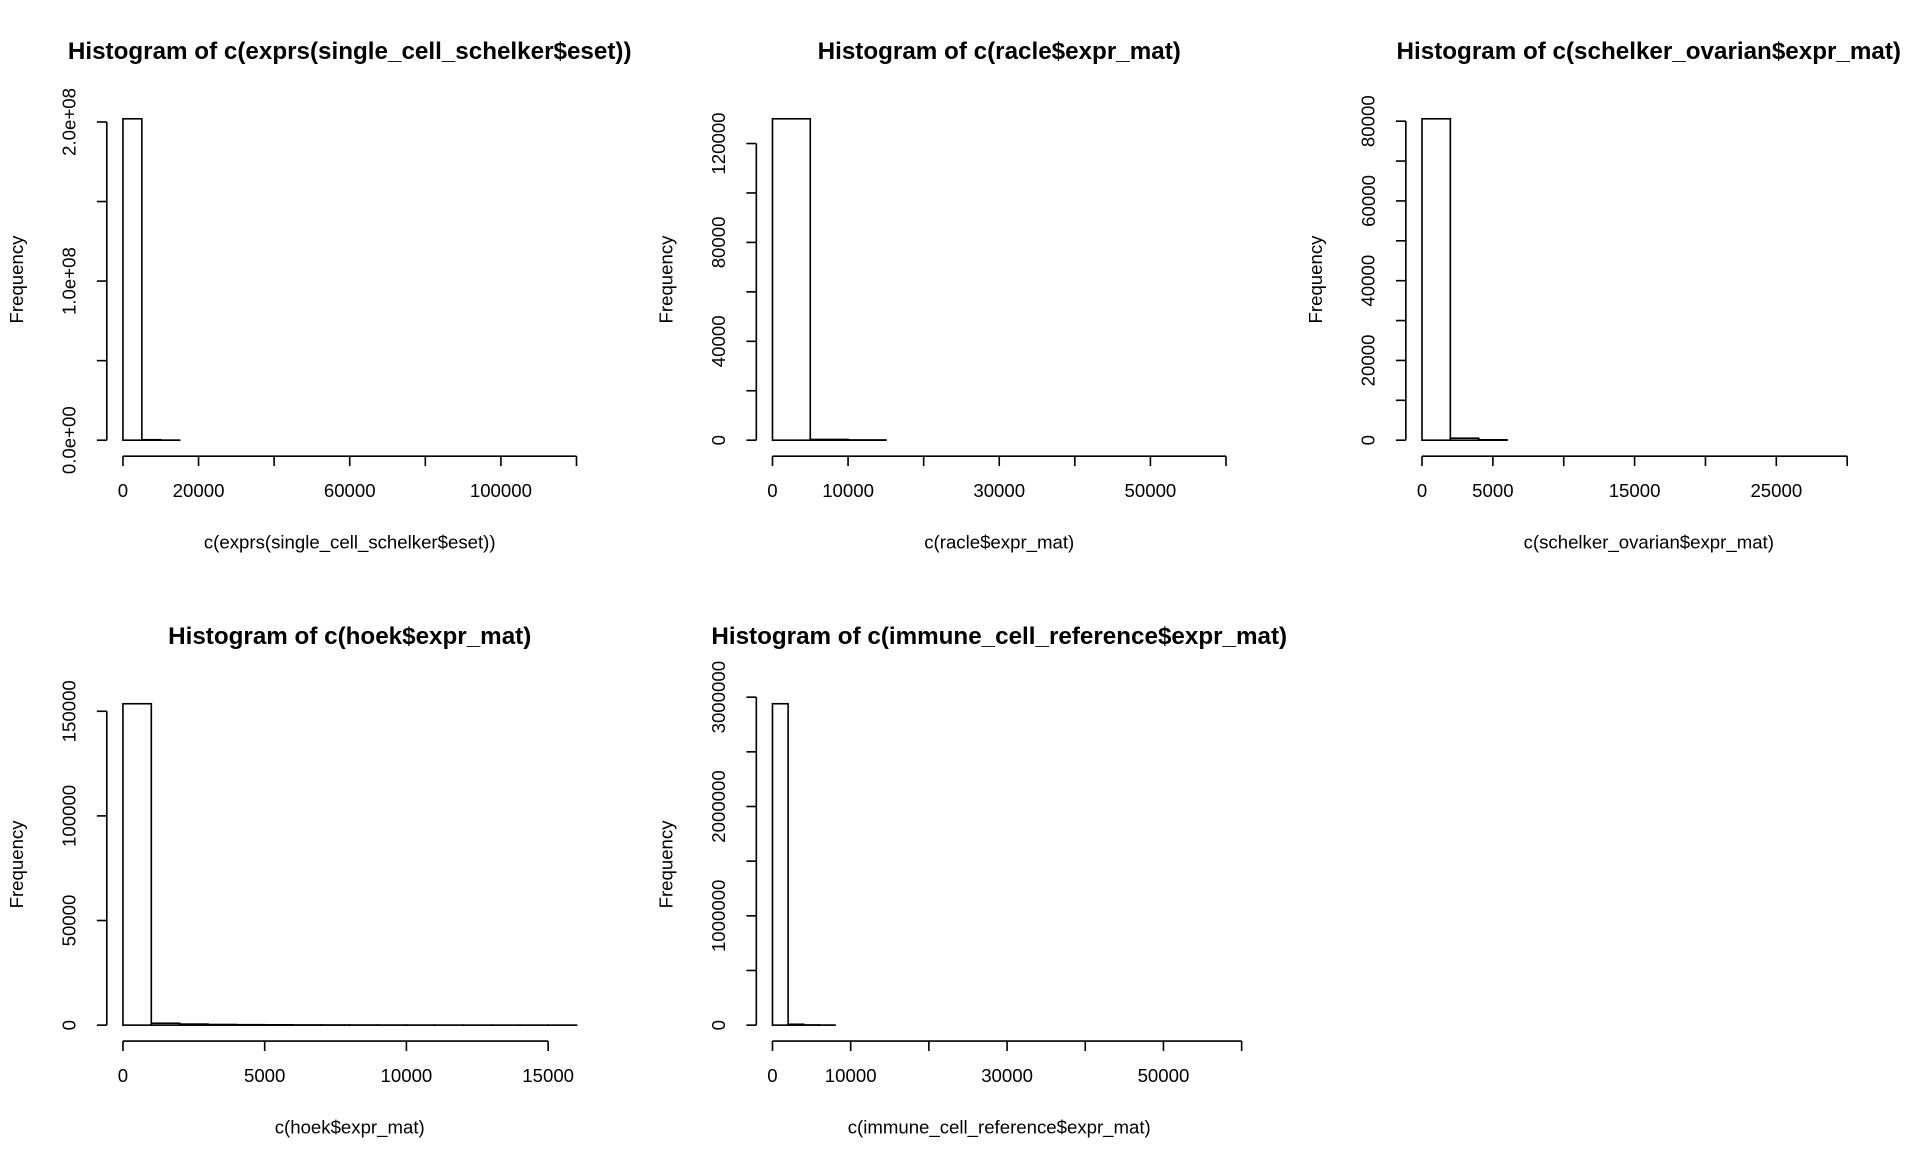 The height and width of the screenshot is (1152, 1920). What do you see at coordinates (718, 697) in the screenshot?
I see `y-tick-label: 3000000` at bounding box center [718, 697].